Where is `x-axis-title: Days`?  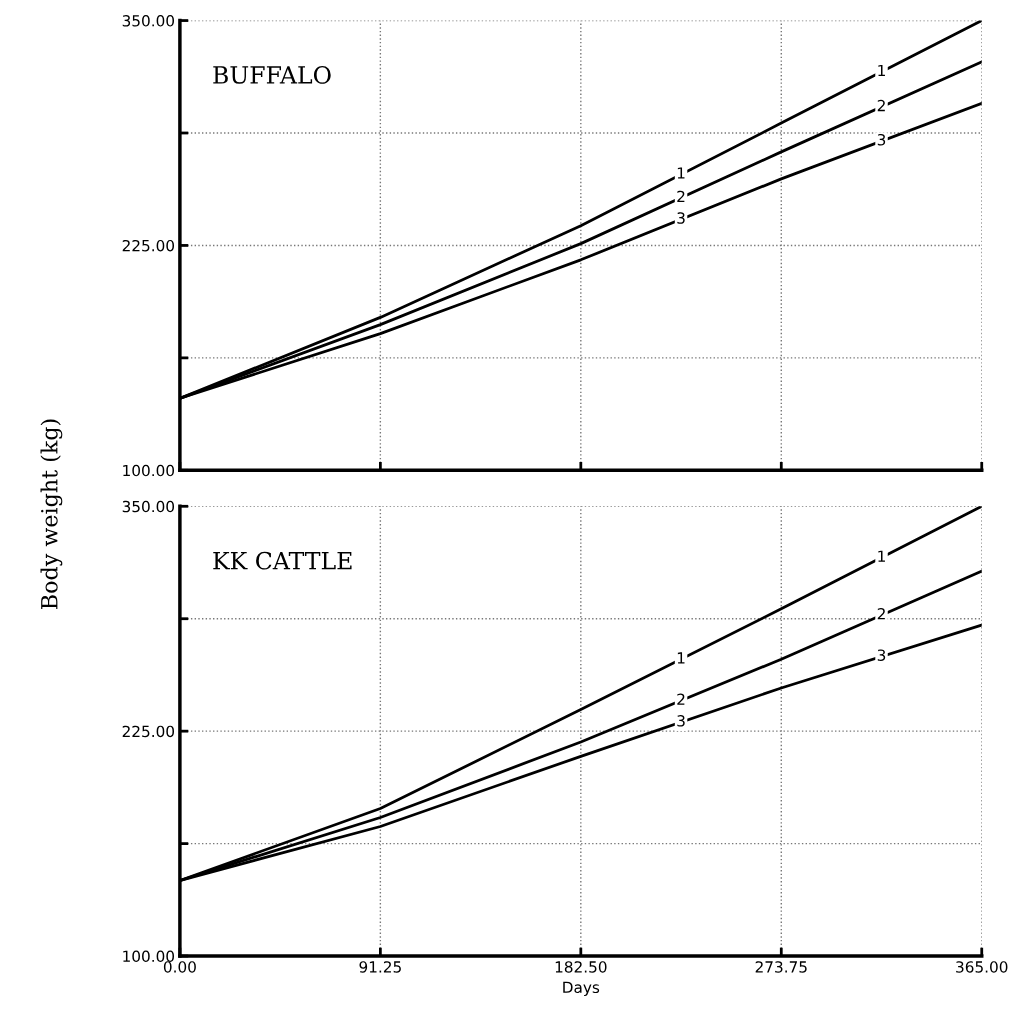 x-axis-title: Days is located at coordinates (581, 989).